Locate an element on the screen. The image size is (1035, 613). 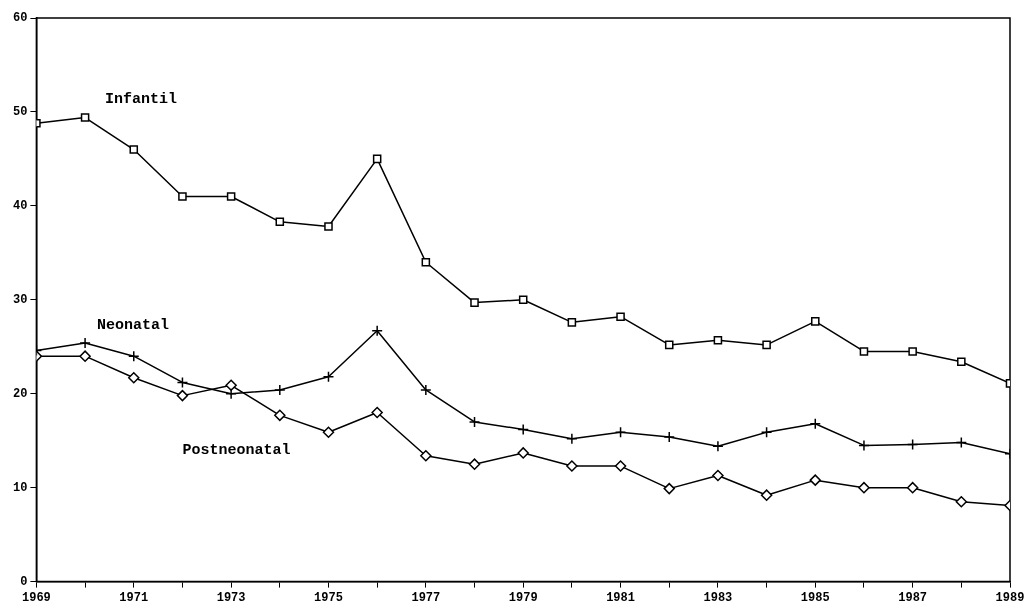
y-tick-label: 0 is located at coordinates (24, 581).